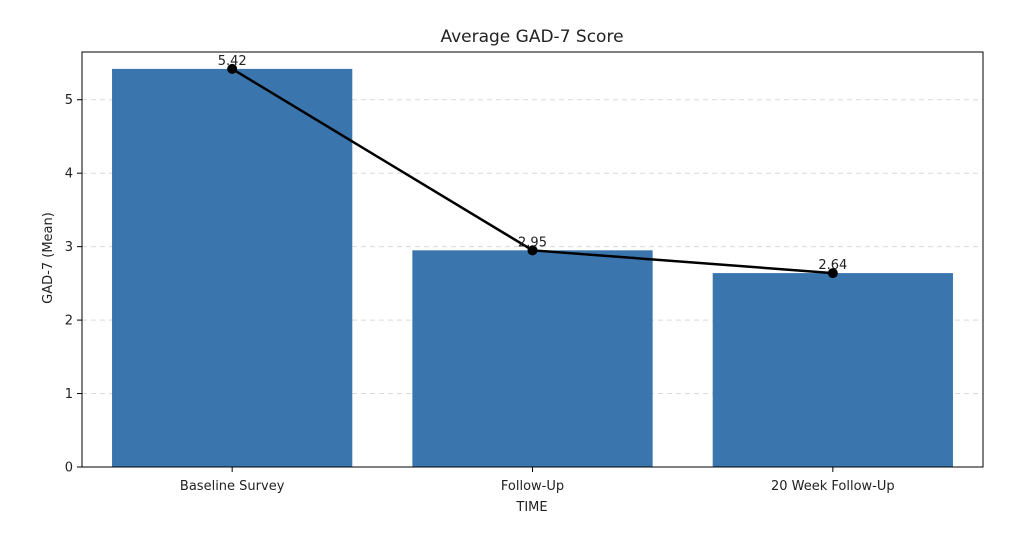  Describe the element at coordinates (69, 468) in the screenshot. I see `y-tick-label: 0` at that location.